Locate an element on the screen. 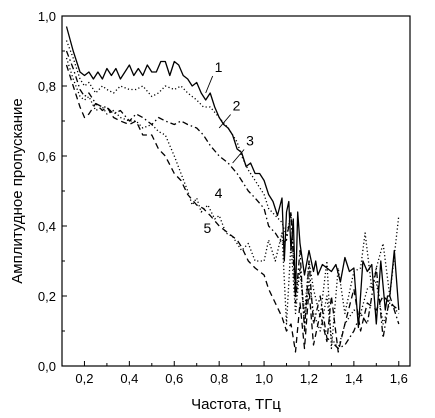  y-axis-title: Амплитудное пропускание is located at coordinates (17, 191).